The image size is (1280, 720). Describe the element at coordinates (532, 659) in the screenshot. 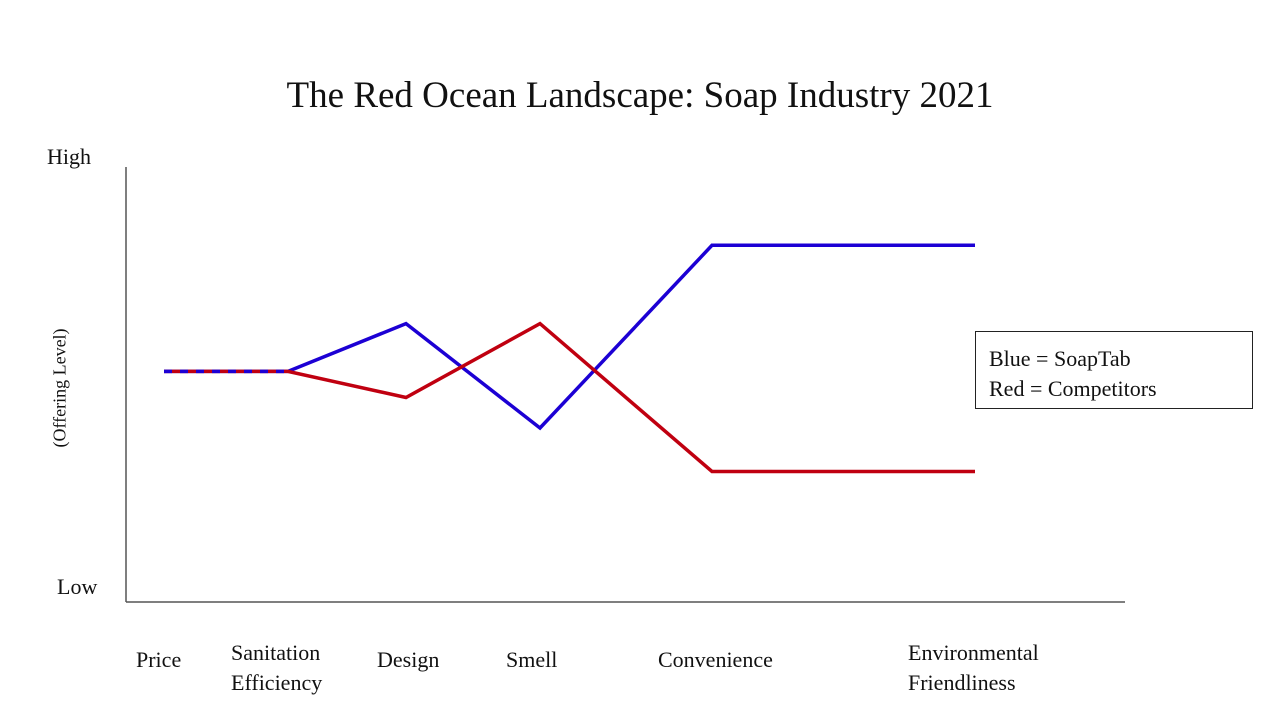

I see `x-category-smell: Smell` at that location.